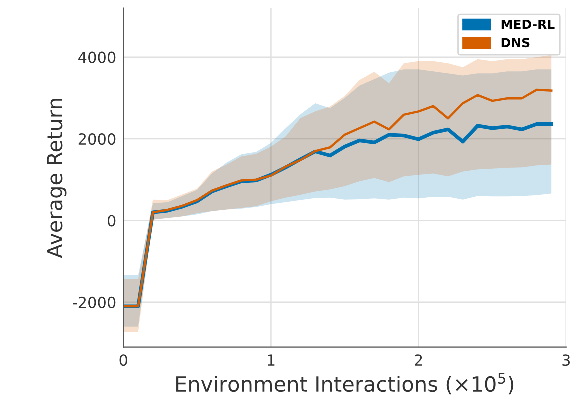  What do you see at coordinates (97, 140) in the screenshot?
I see `y-tick-label: 2000` at bounding box center [97, 140].